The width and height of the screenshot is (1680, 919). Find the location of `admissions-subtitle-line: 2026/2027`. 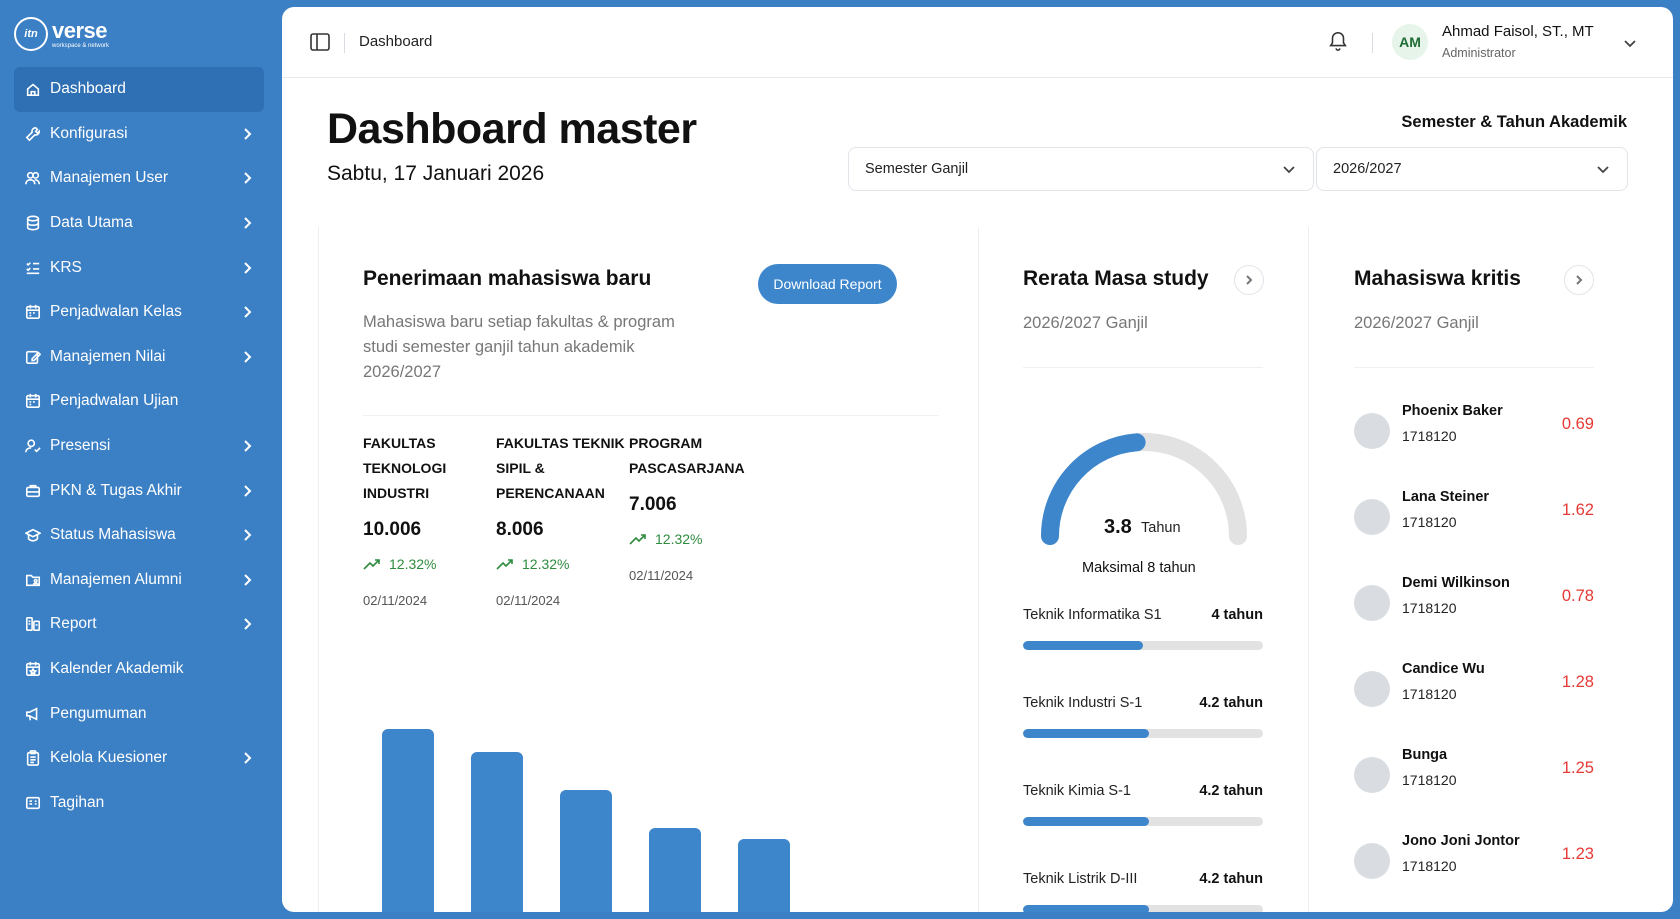

admissions-subtitle-line: 2026/2027 is located at coordinates (402, 372).